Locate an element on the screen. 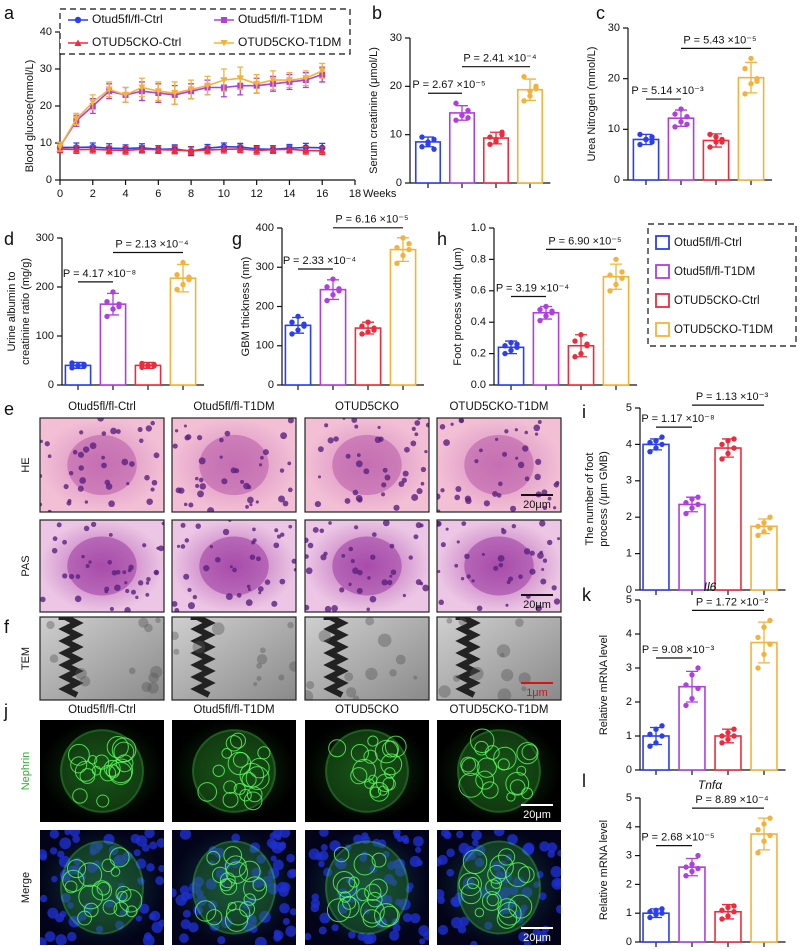 This screenshot has width=800, height=951. y-tick-label: 3 is located at coordinates (629, 481).